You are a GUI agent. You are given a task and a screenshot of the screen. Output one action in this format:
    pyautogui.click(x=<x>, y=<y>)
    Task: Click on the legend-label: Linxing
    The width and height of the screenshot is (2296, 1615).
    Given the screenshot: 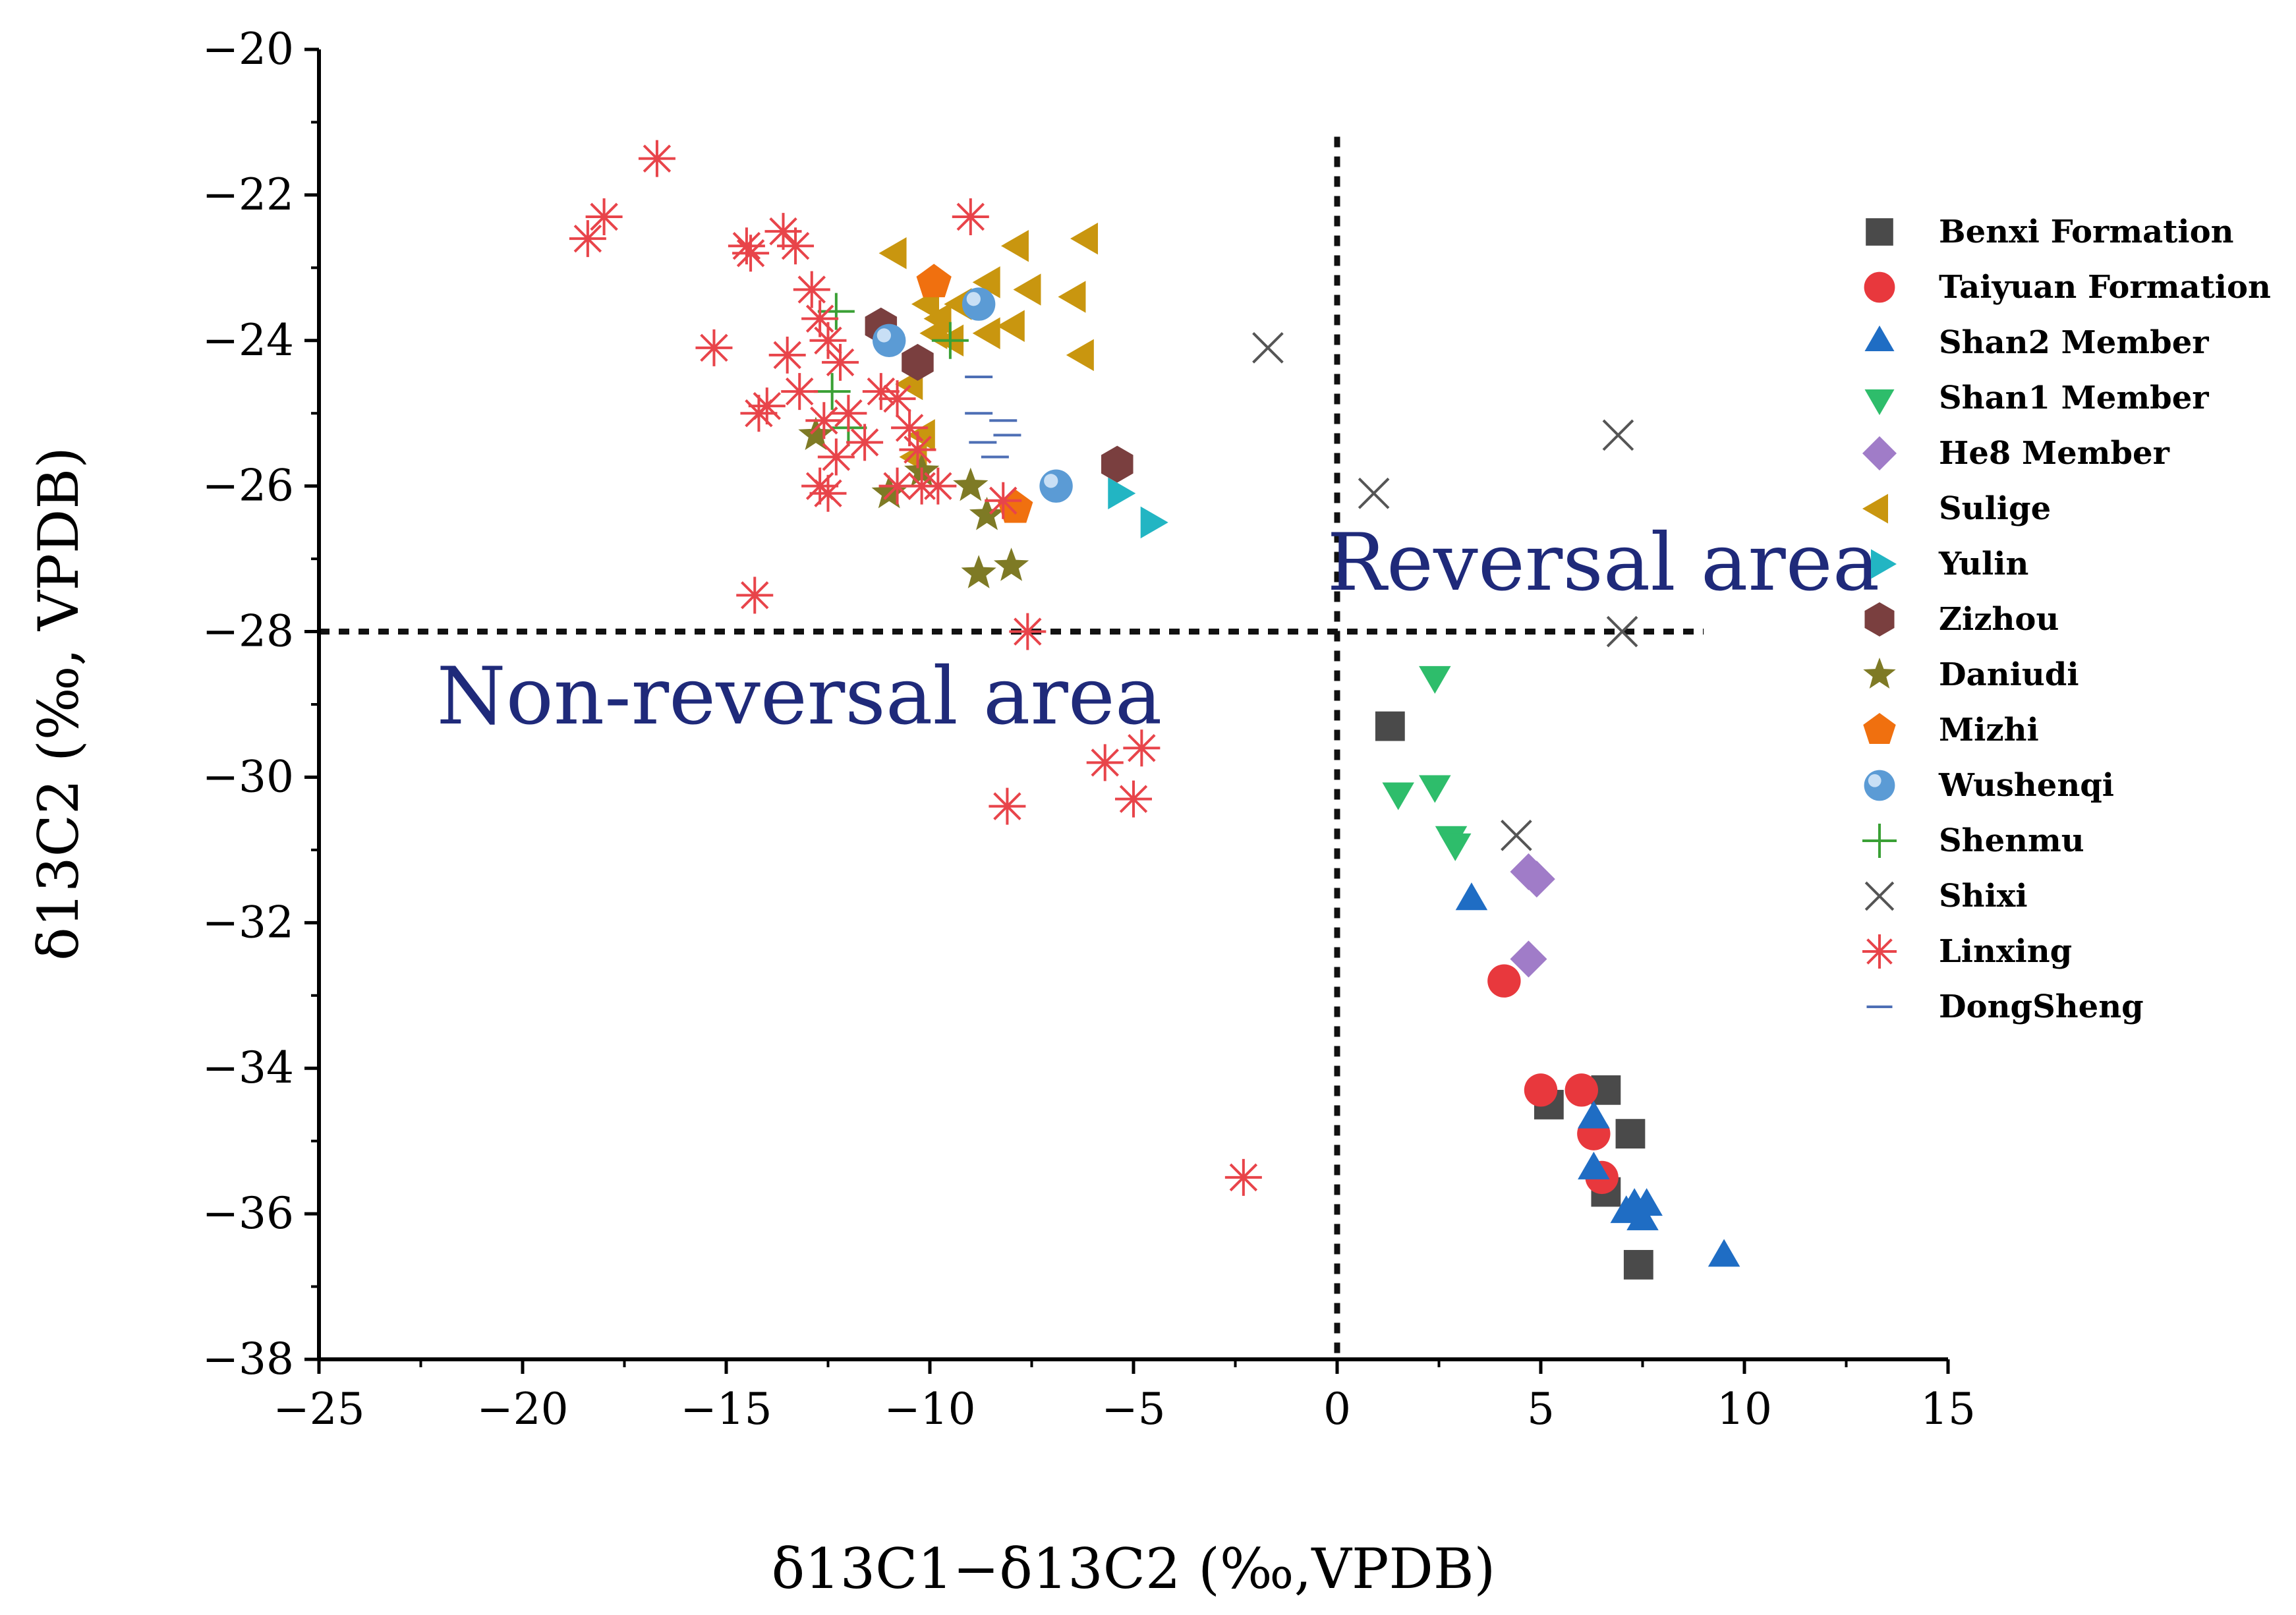 What is the action you would take?
    pyautogui.click(x=2005, y=951)
    